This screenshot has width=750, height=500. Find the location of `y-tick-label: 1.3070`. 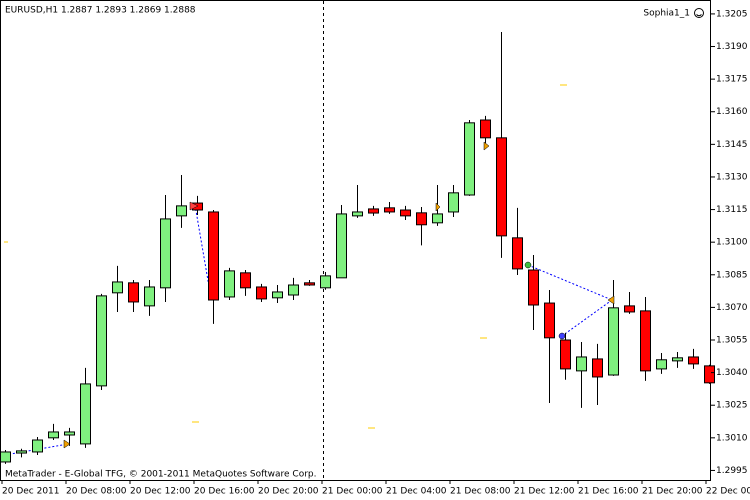

y-tick-label: 1.3070 is located at coordinates (732, 308).